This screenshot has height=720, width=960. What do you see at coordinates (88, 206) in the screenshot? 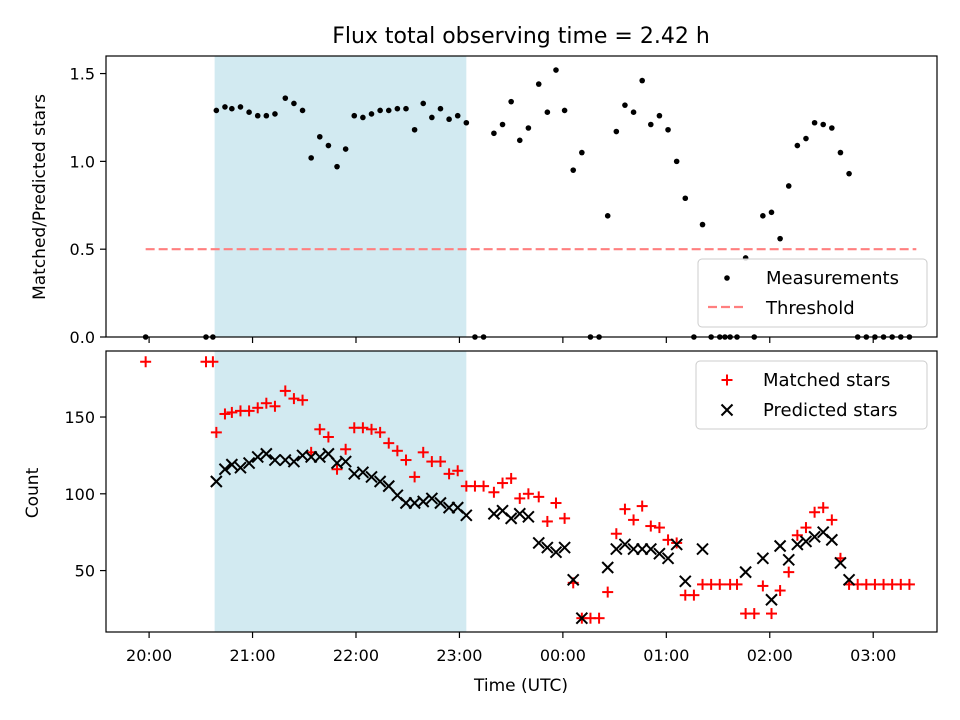
I see `top-y-axis: 0.0 0.5 1.0 1.5` at bounding box center [88, 206].